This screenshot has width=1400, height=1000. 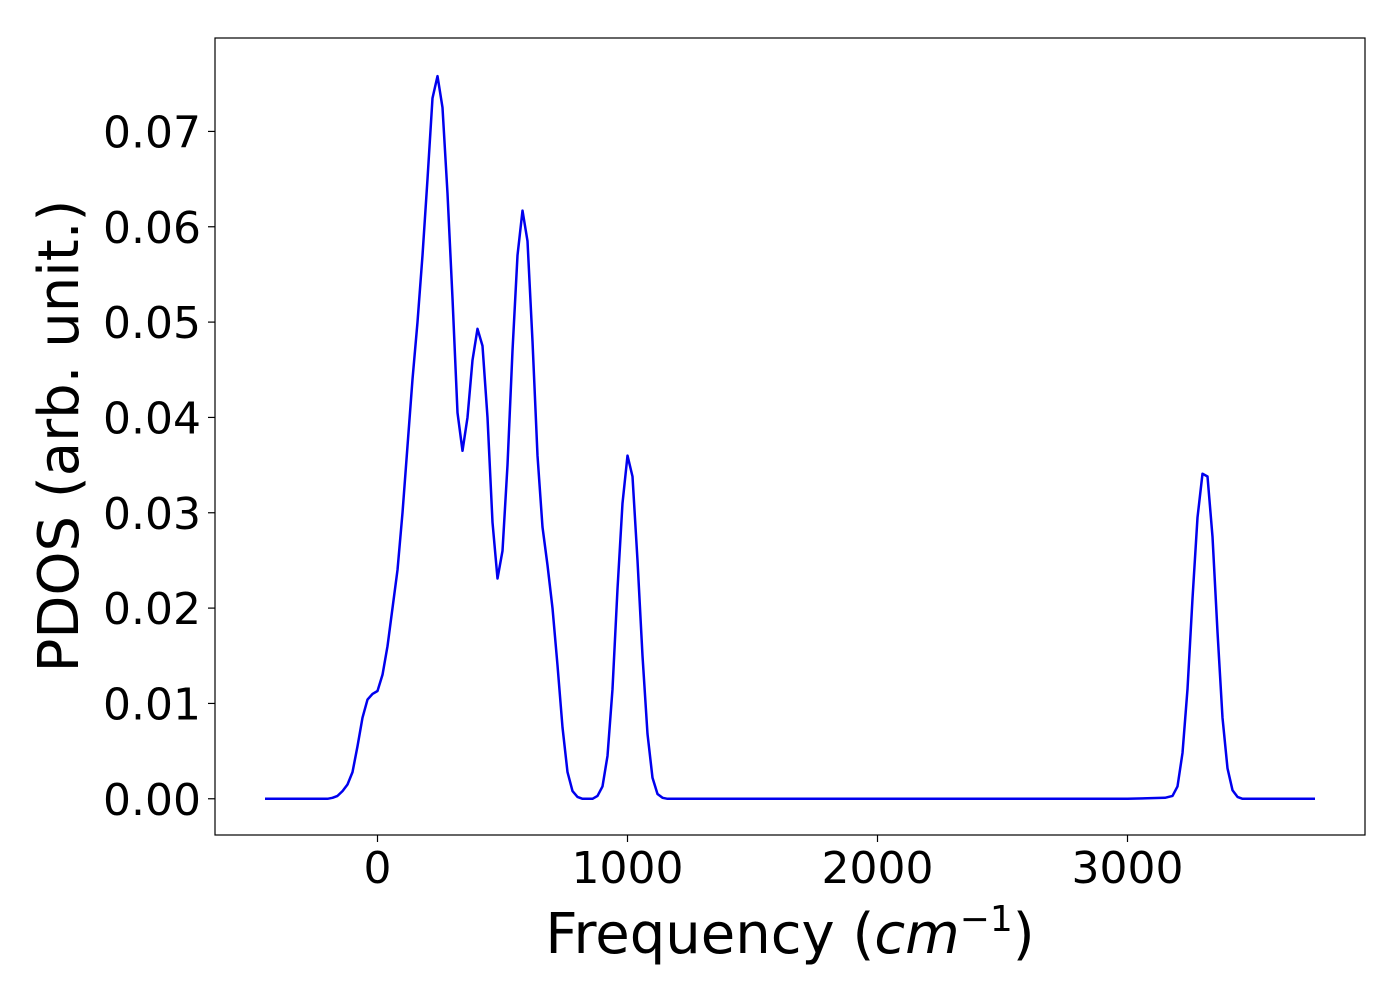 What do you see at coordinates (1128, 868) in the screenshot?
I see `x-tick-label: 3000` at bounding box center [1128, 868].